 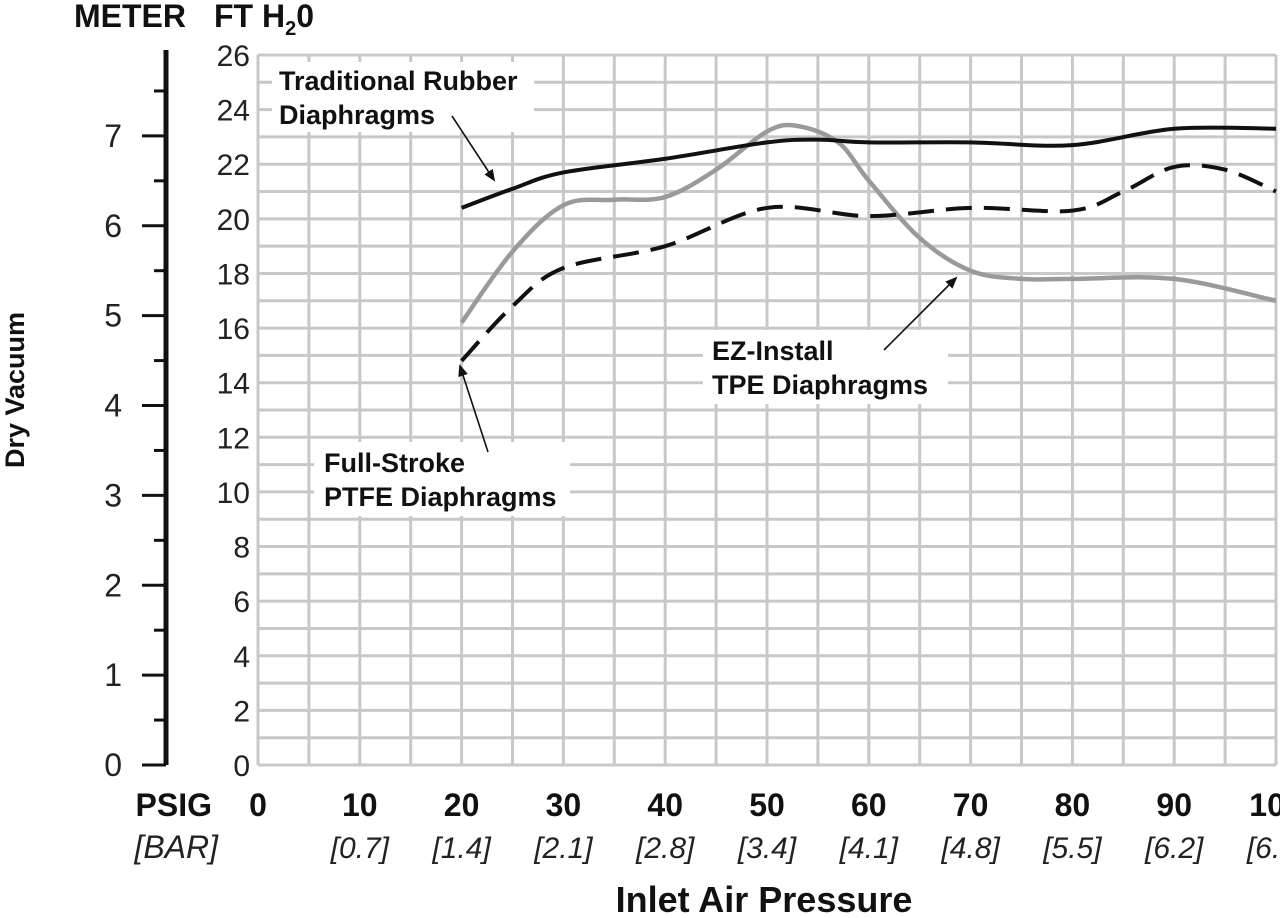 What do you see at coordinates (403, 97) in the screenshot?
I see `label-traditional-rubber-box` at bounding box center [403, 97].